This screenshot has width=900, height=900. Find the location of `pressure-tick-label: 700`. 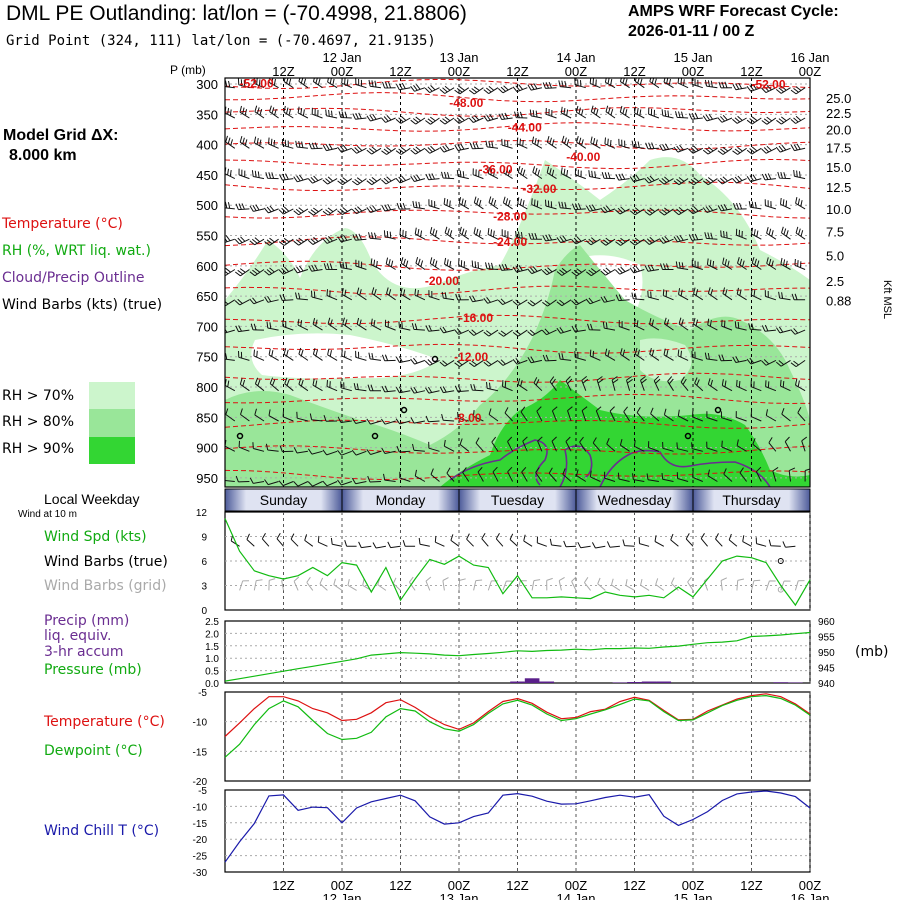

pressure-tick-label: 700 is located at coordinates (207, 326).